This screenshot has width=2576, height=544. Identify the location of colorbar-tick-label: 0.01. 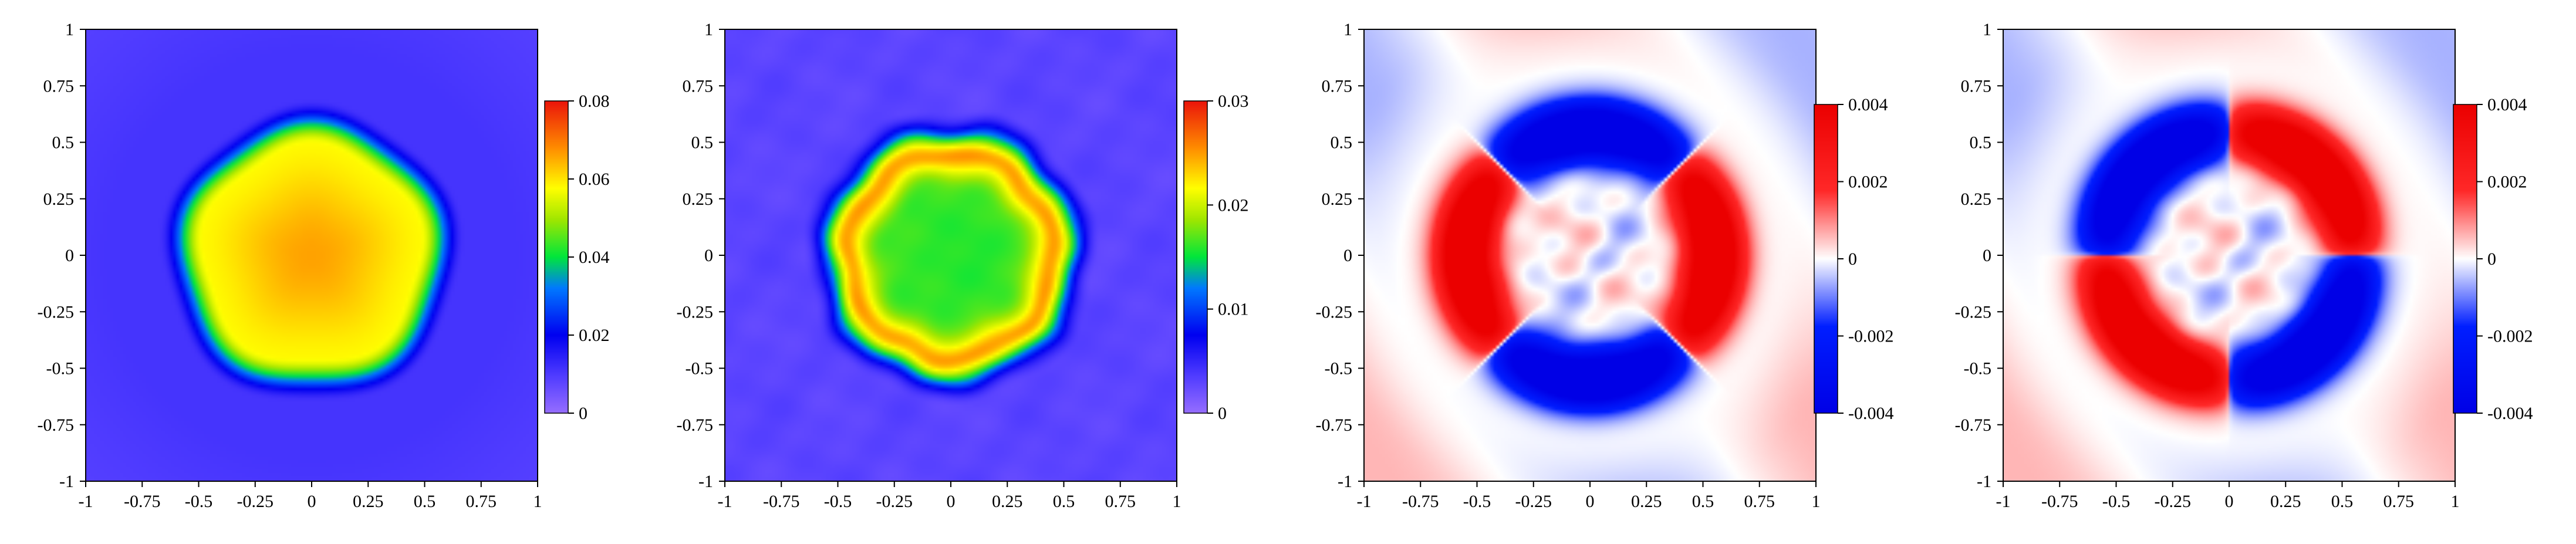
(1233, 309).